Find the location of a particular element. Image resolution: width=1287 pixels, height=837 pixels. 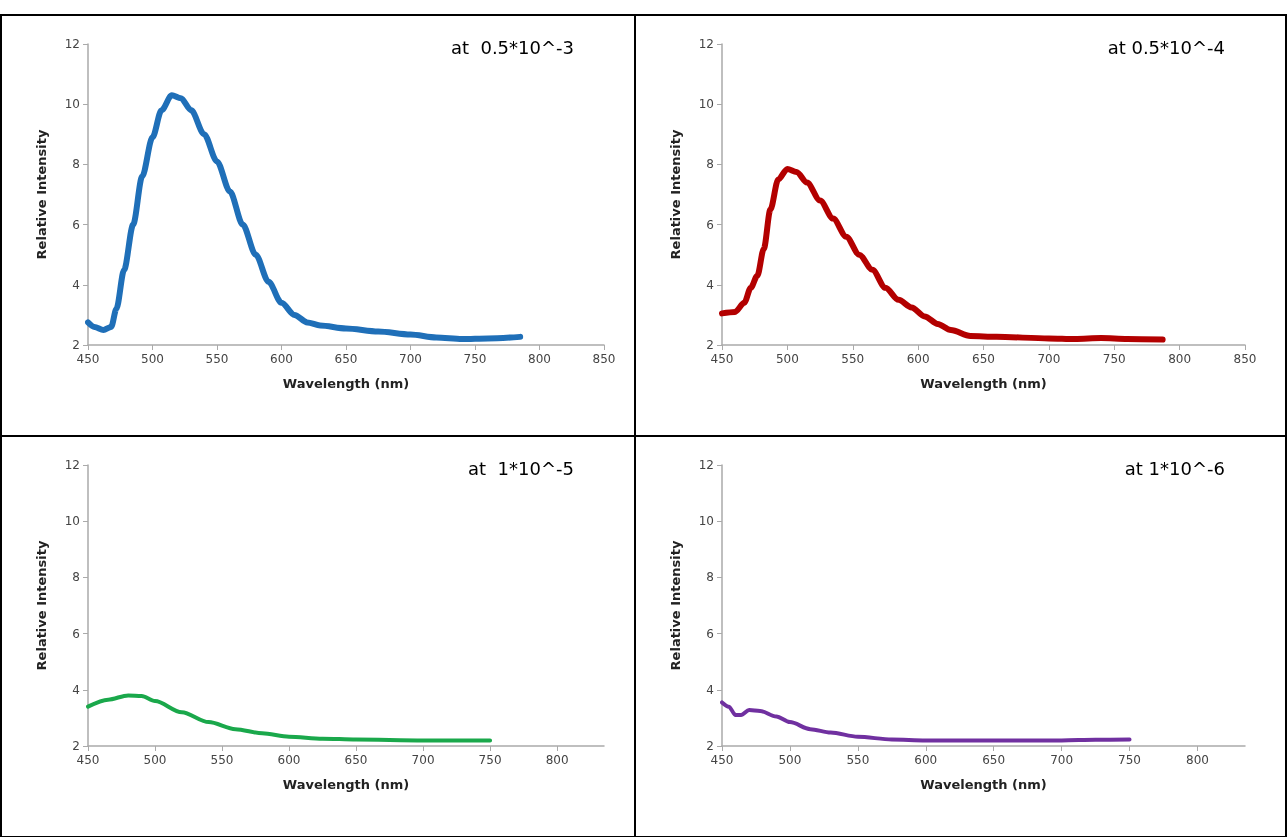

annotation: at 1*10^-5 is located at coordinates (521, 468).